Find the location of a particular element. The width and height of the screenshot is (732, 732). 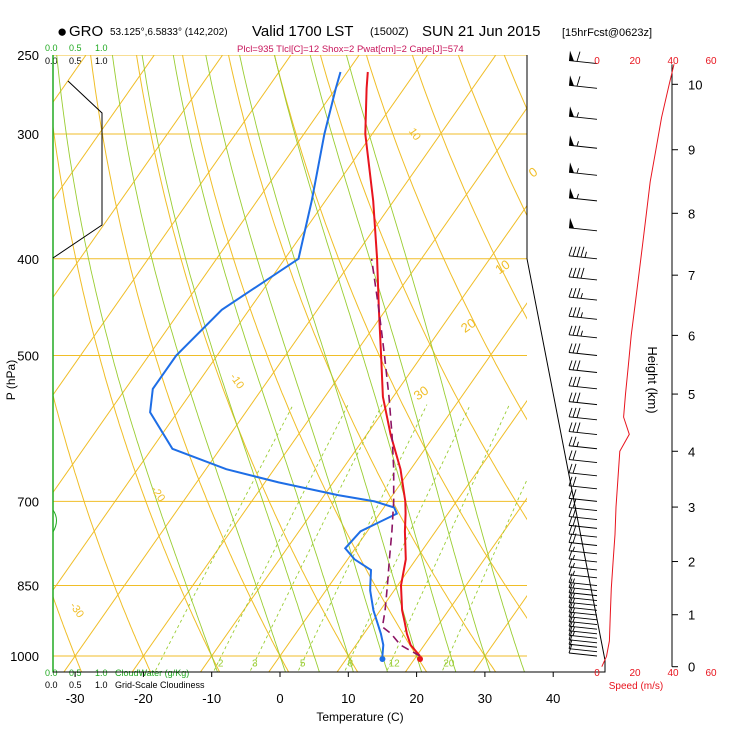

y-axis-title: P (hPa) is located at coordinates (11, 380).